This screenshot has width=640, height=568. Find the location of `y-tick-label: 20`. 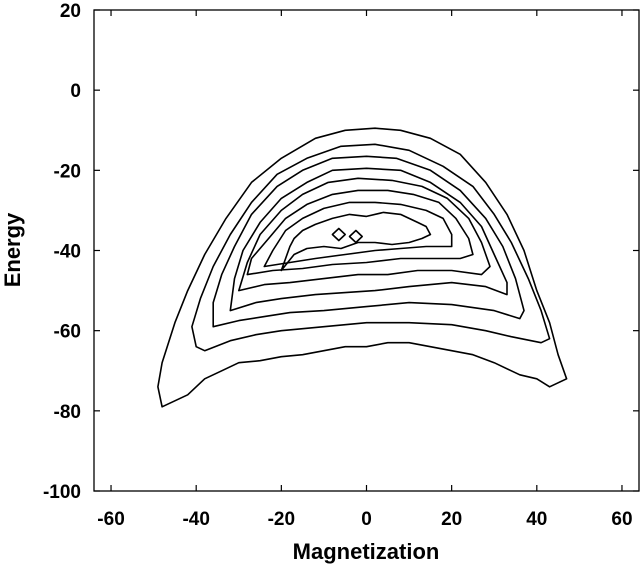

y-tick-label: 20 is located at coordinates (70, 11).